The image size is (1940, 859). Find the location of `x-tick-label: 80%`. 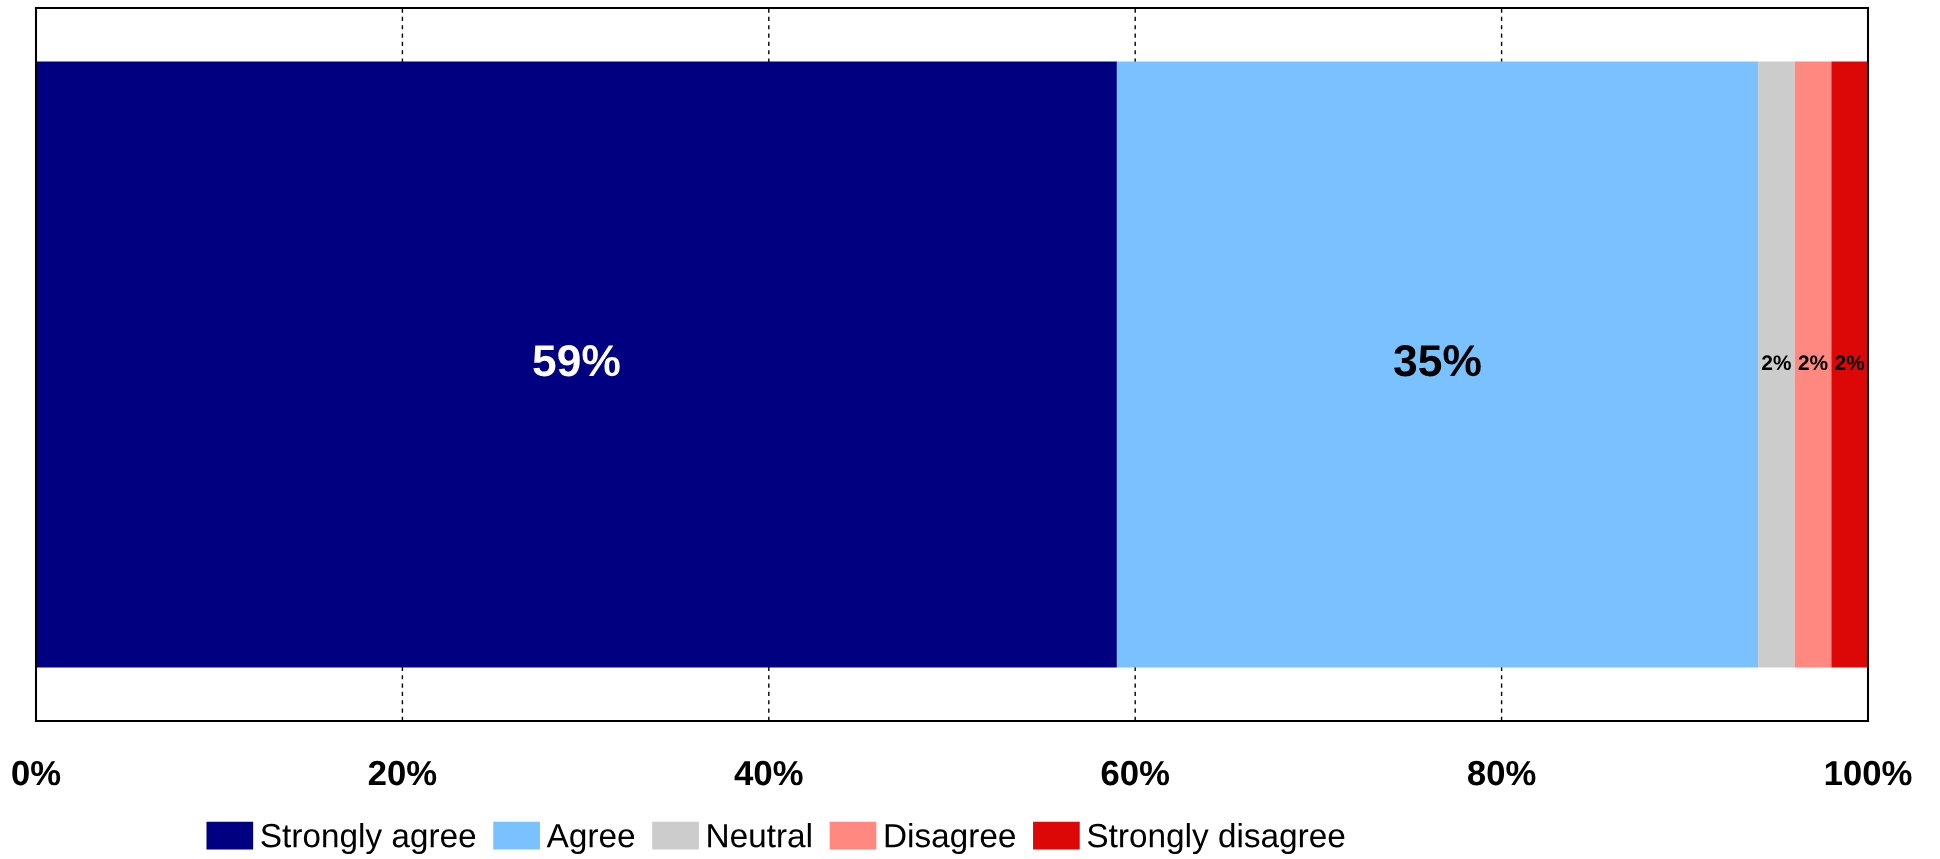

x-tick-label: 80% is located at coordinates (1501, 773).